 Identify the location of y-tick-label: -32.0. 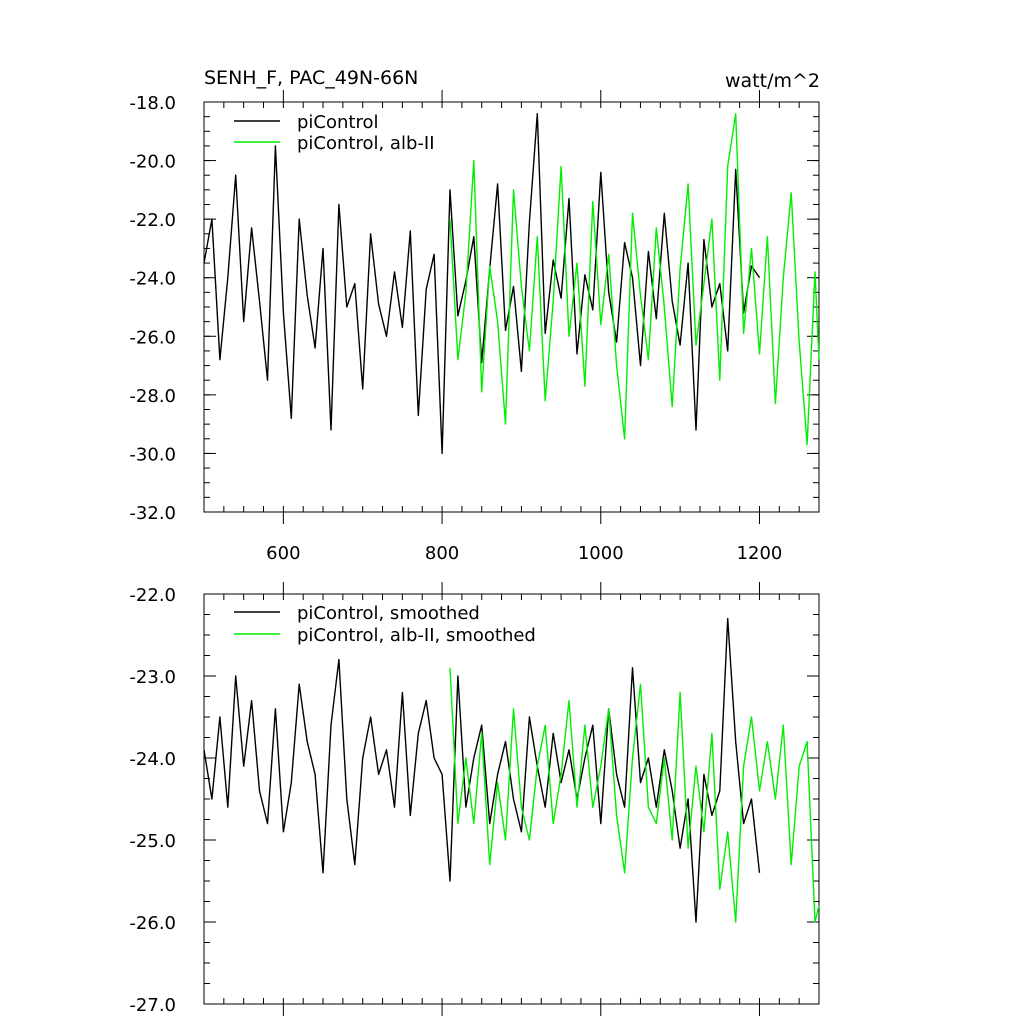
(152, 513).